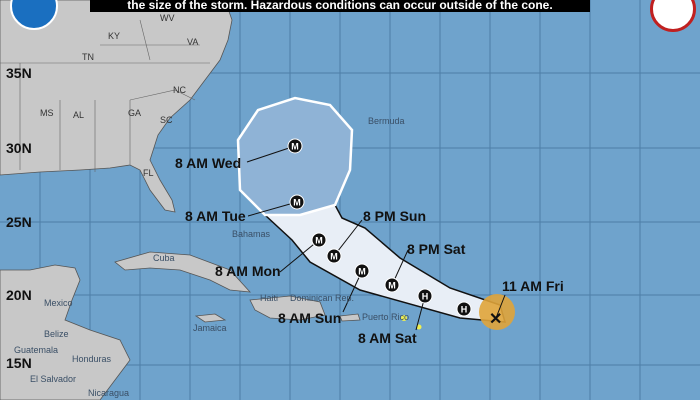 The image size is (700, 400). What do you see at coordinates (47, 113) in the screenshot?
I see `state-label: MS` at bounding box center [47, 113].